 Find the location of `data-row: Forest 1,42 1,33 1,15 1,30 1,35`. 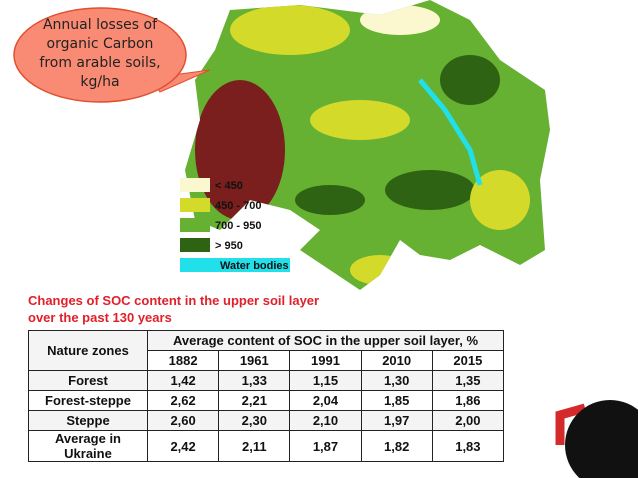

data-row: Forest 1,42 1,33 1,15 1,30 1,35 is located at coordinates (266, 380).